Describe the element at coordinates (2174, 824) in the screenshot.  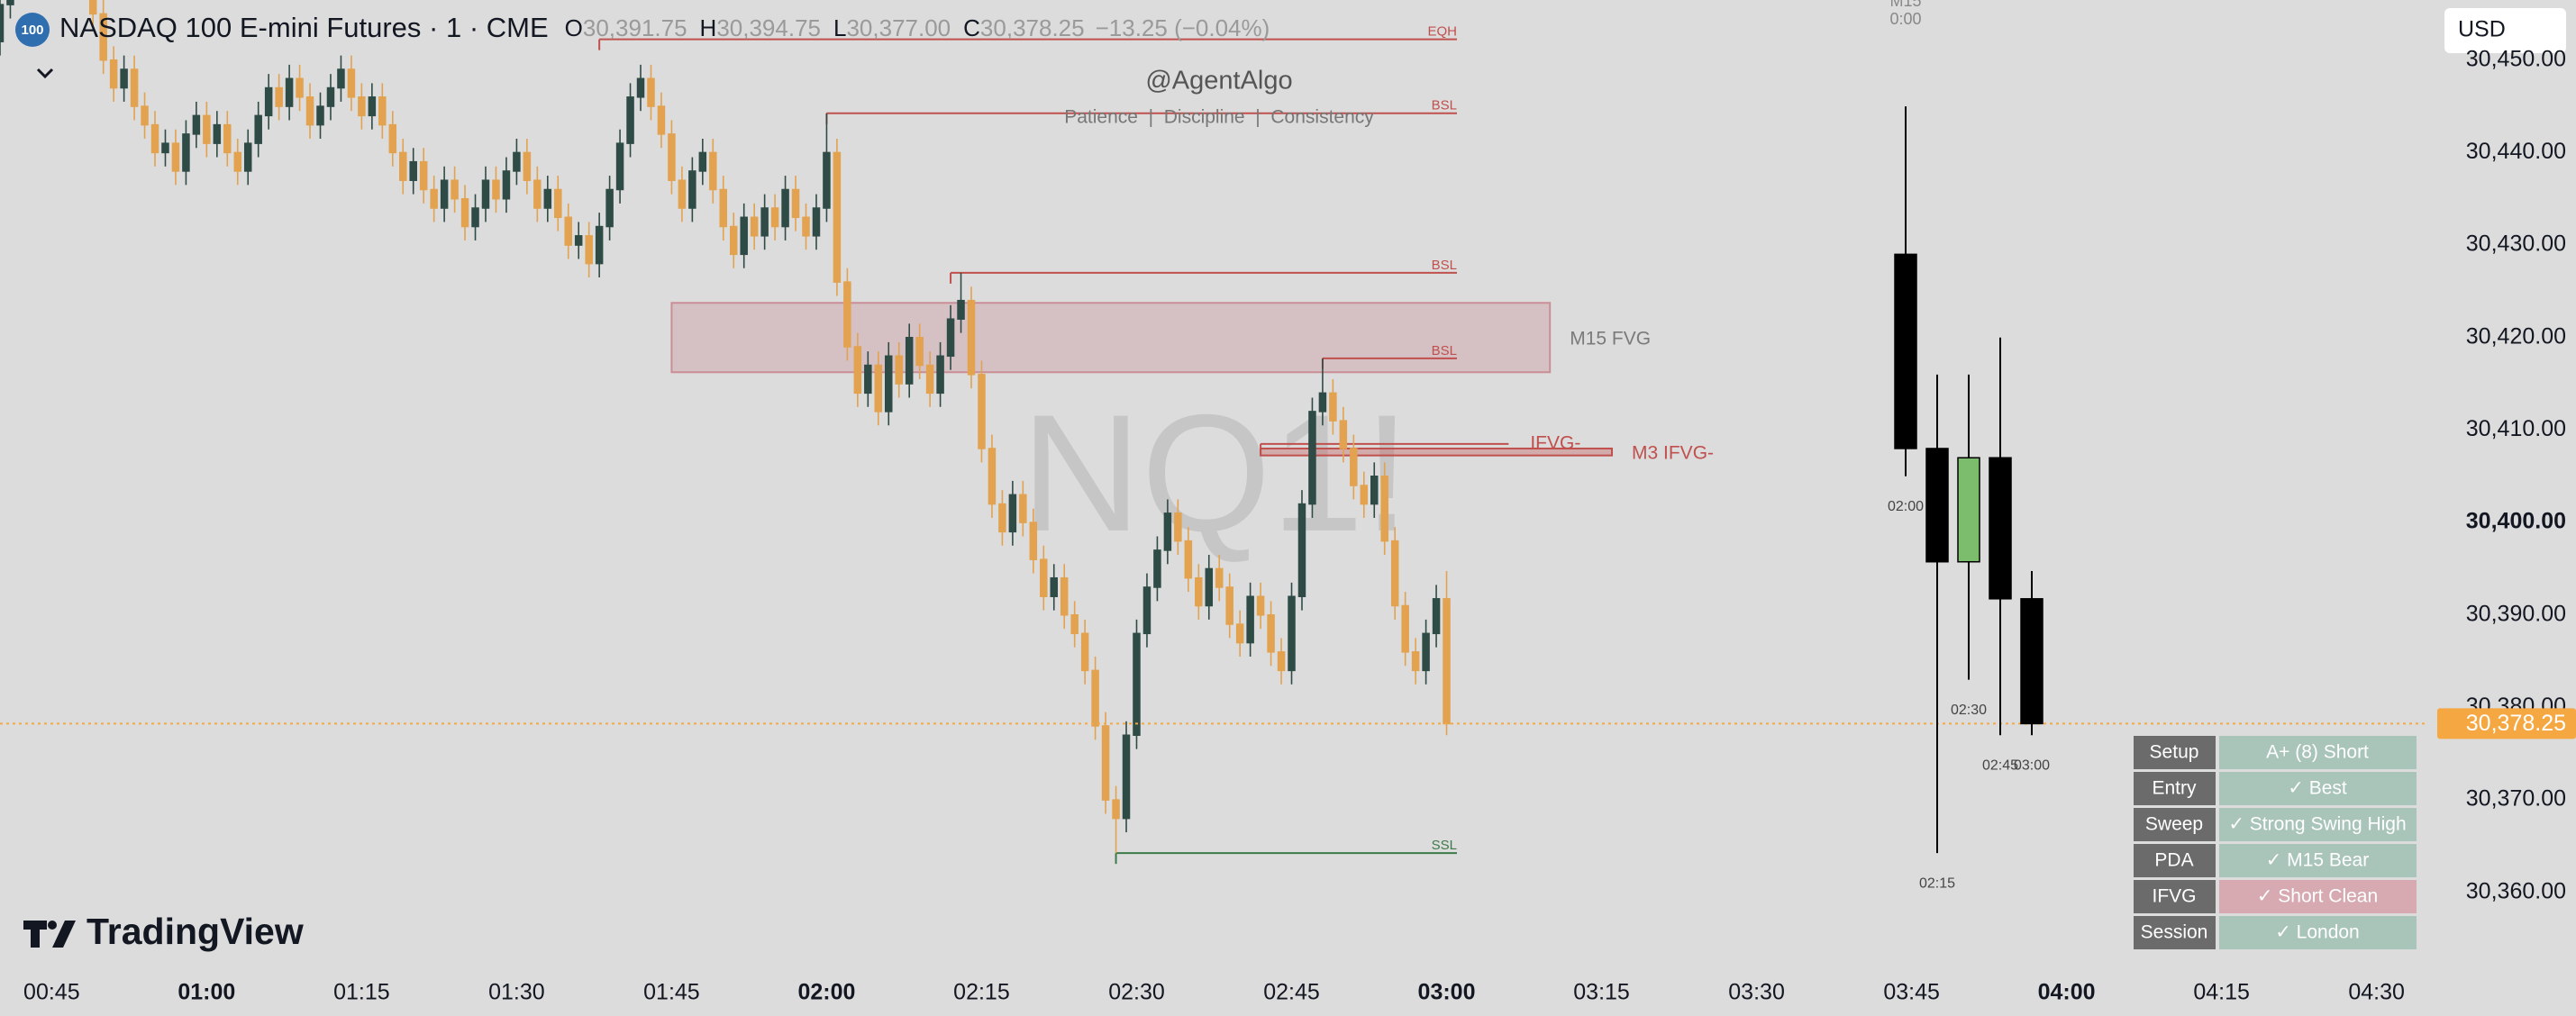
I see `table-key: Sweep` at that location.